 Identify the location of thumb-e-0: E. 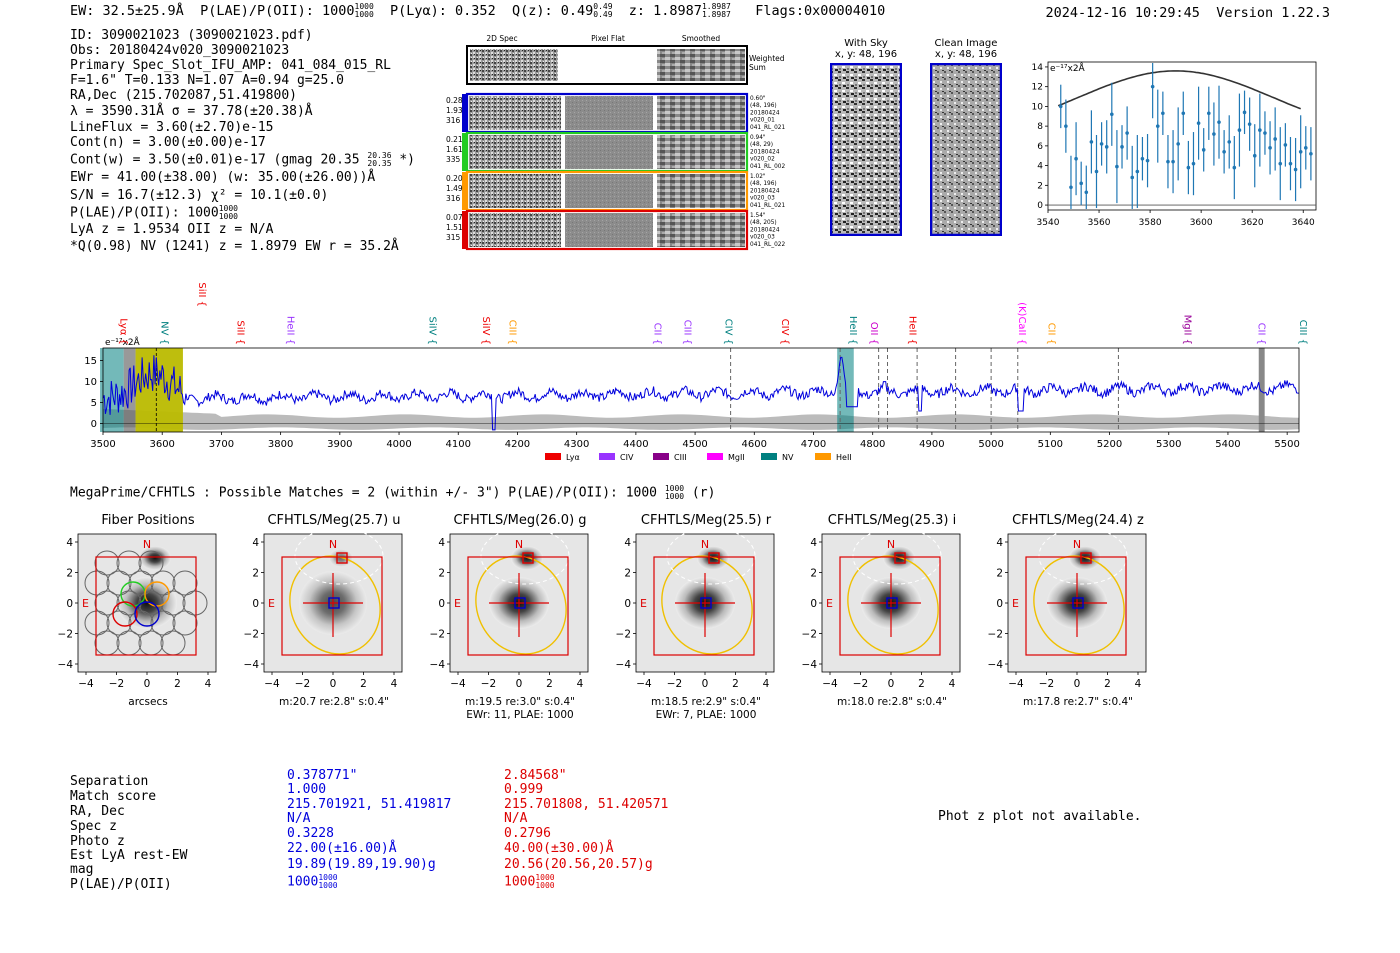
(85, 603).